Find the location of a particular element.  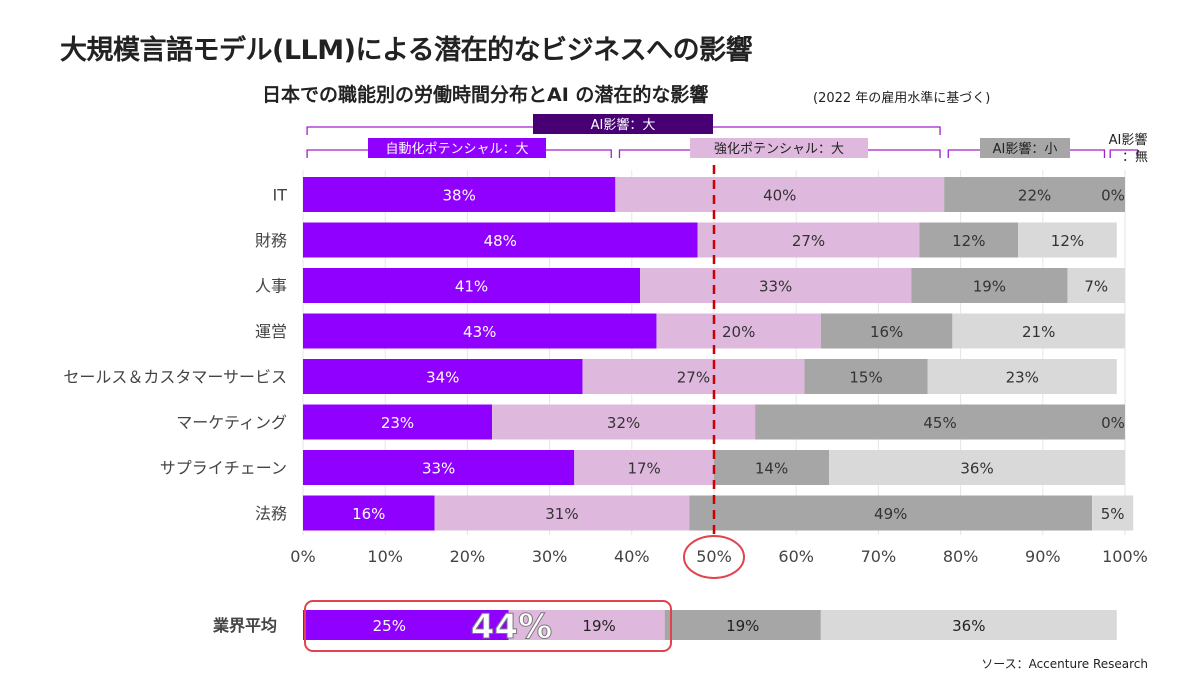

automation-label: 自動化ポテンシャル：大 is located at coordinates (456, 149).